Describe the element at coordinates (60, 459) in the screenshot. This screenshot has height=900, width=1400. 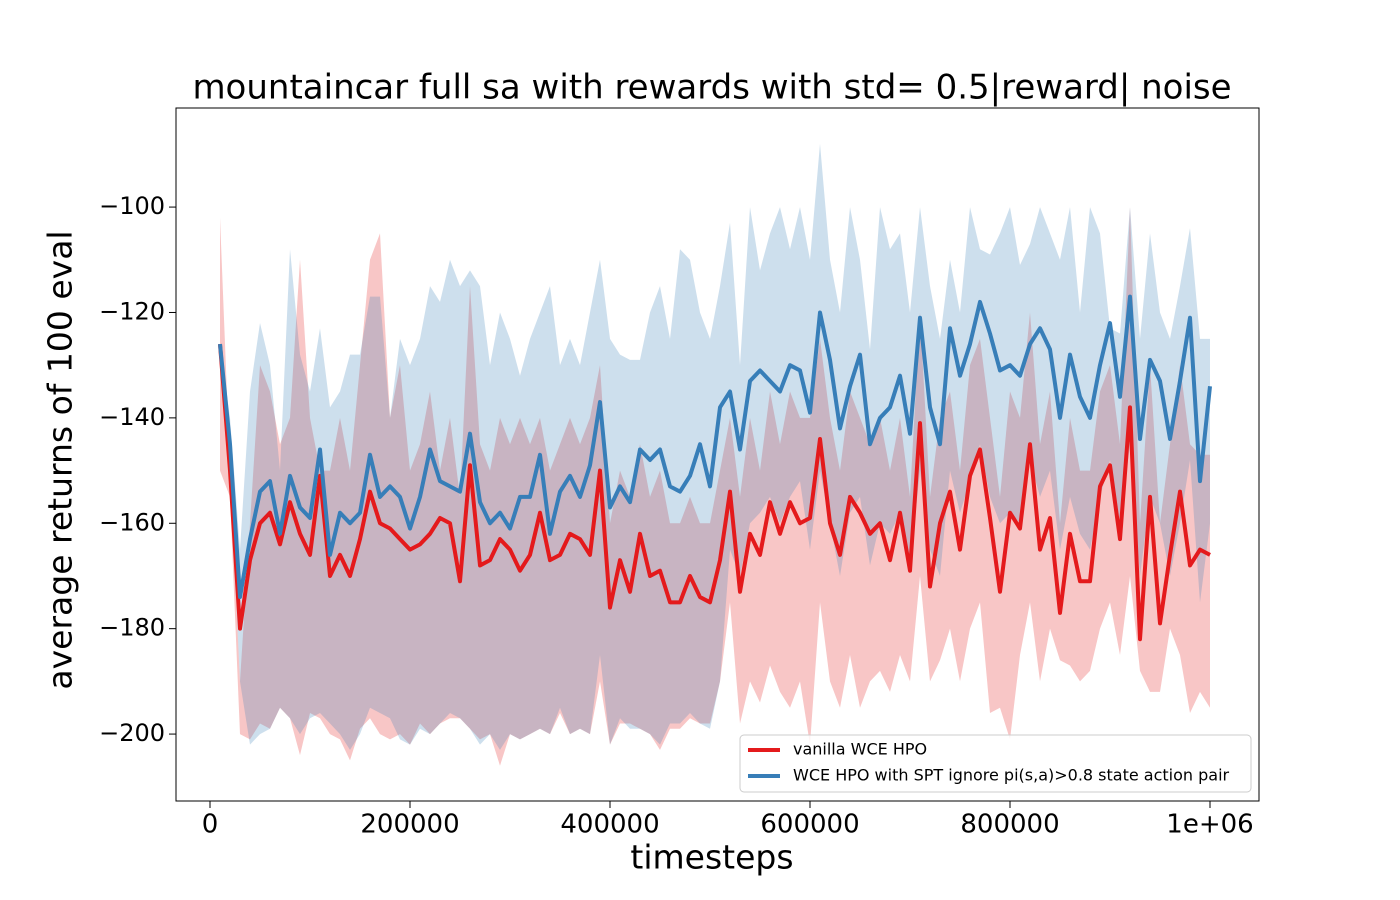
I see `y-axis-label: average returns of 100 eval` at that location.